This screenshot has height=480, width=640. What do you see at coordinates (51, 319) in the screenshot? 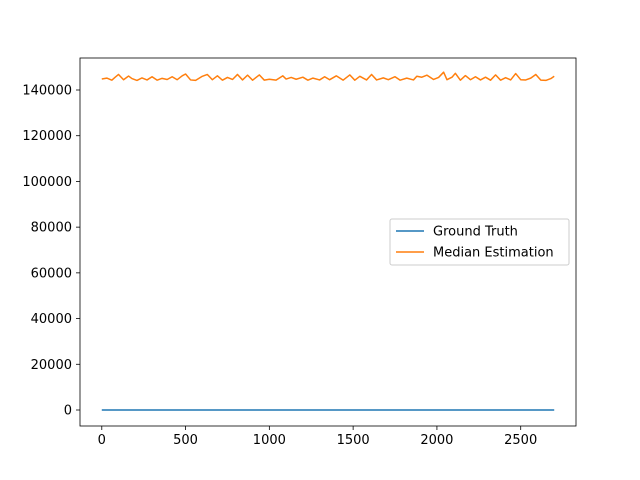
I see `y-tick-label: 40000` at bounding box center [51, 319].